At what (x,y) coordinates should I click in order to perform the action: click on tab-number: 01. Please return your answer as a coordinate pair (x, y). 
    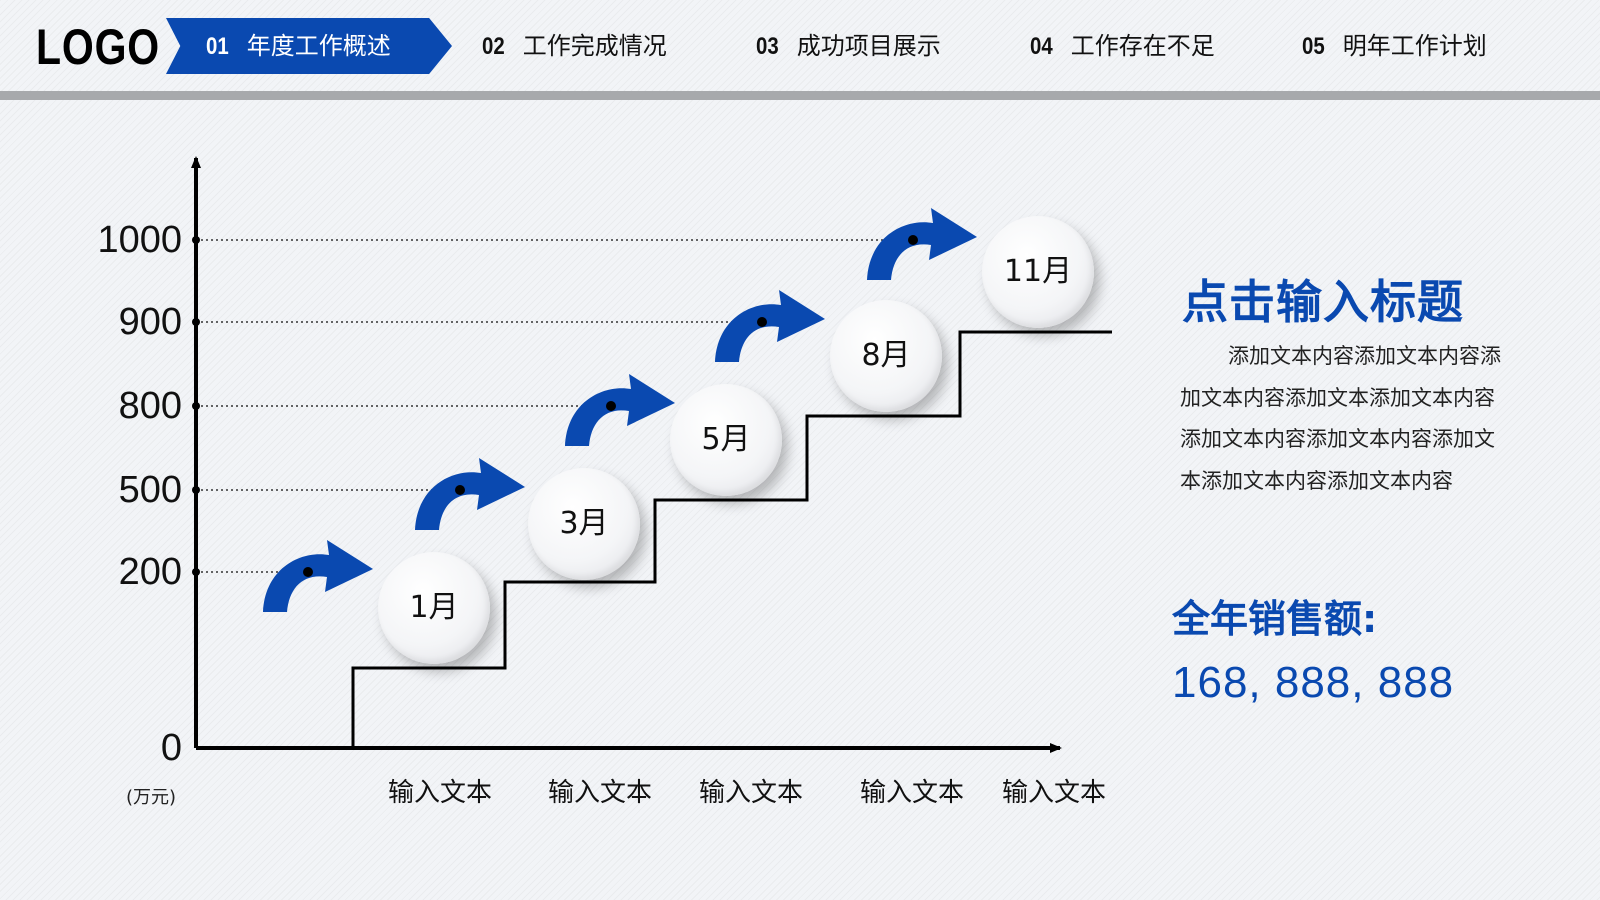
    Looking at the image, I should click on (217, 46).